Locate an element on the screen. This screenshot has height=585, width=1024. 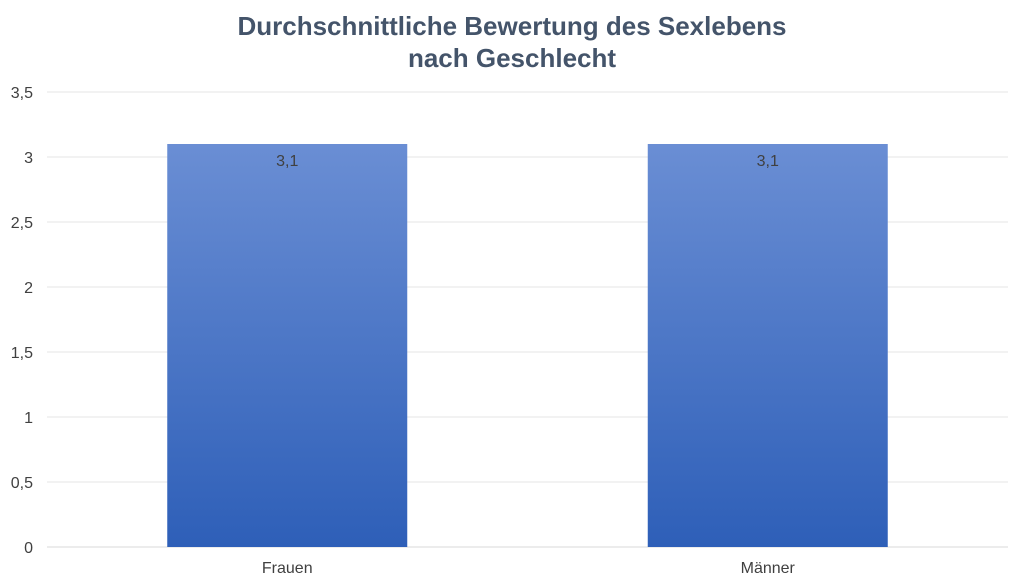
y-tick-label: 3 is located at coordinates (28, 158).